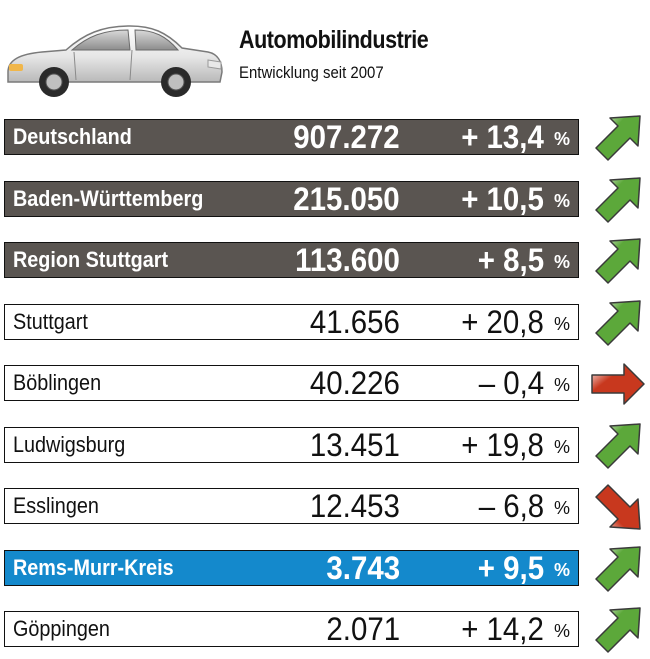  What do you see at coordinates (291, 506) in the screenshot?
I see `table-row: Esslingen 12.453 – 6,8%` at bounding box center [291, 506].